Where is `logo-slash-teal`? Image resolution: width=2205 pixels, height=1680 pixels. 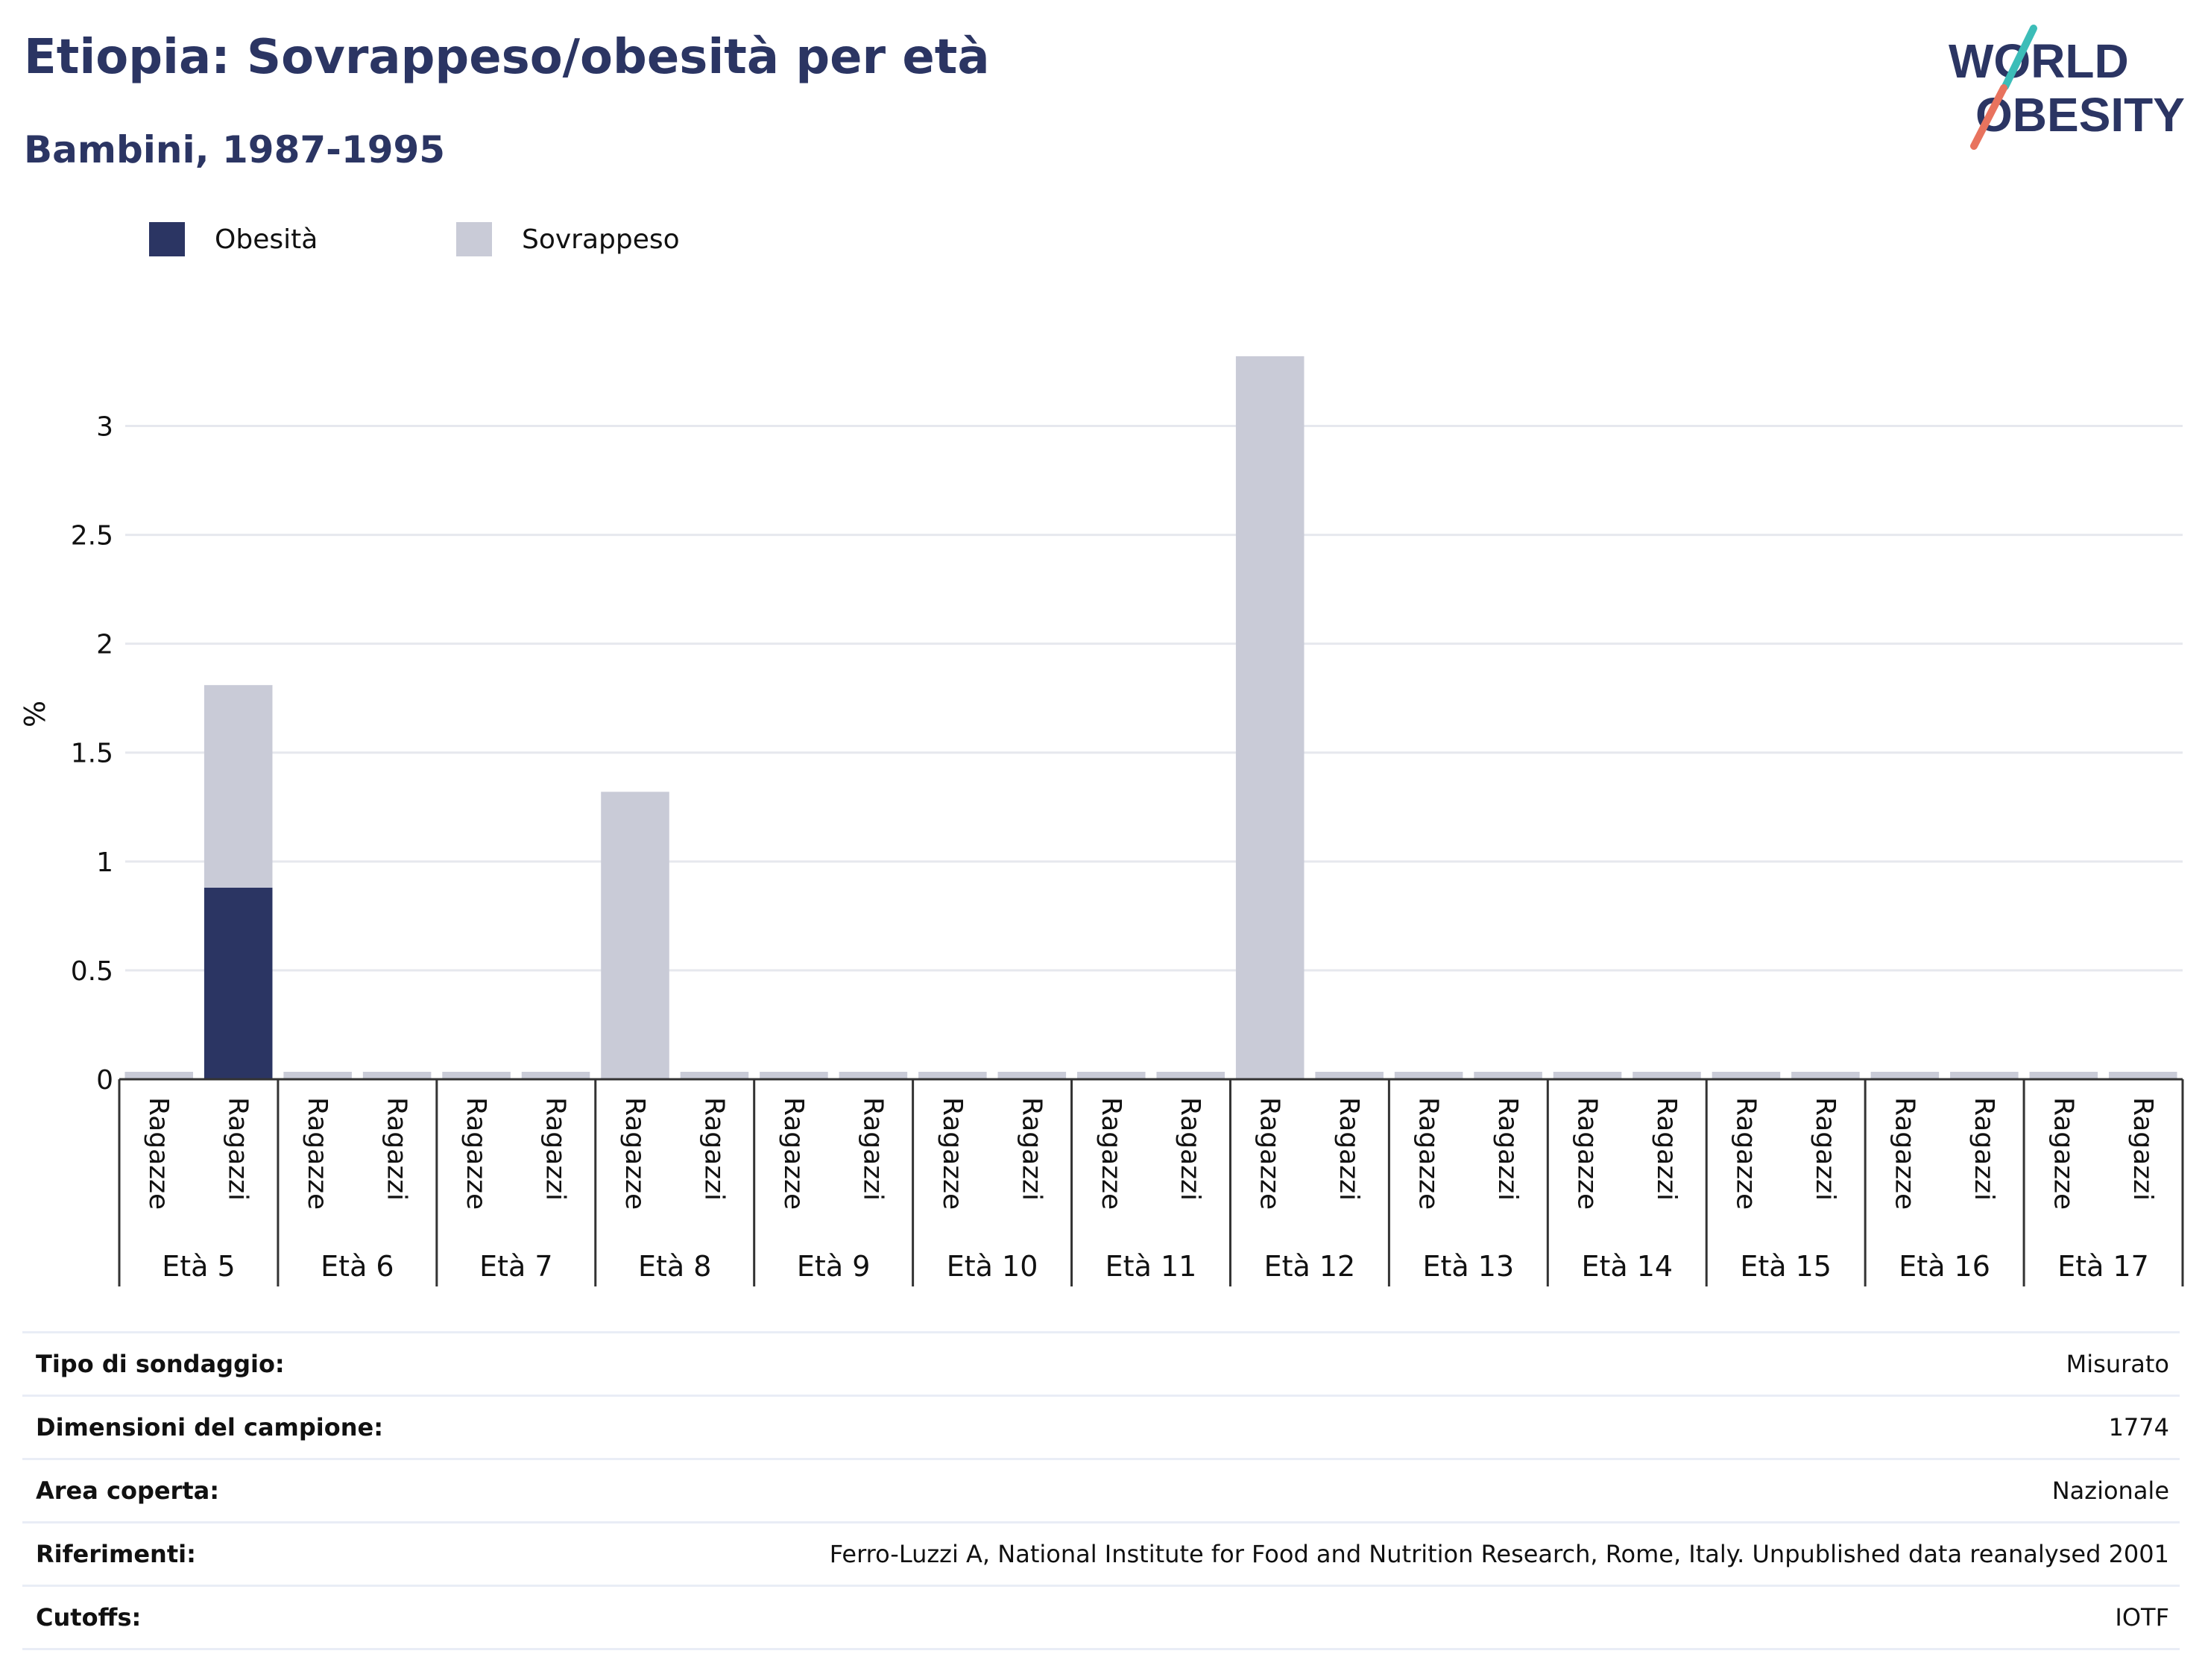 logo-slash-teal is located at coordinates (2019, 57).